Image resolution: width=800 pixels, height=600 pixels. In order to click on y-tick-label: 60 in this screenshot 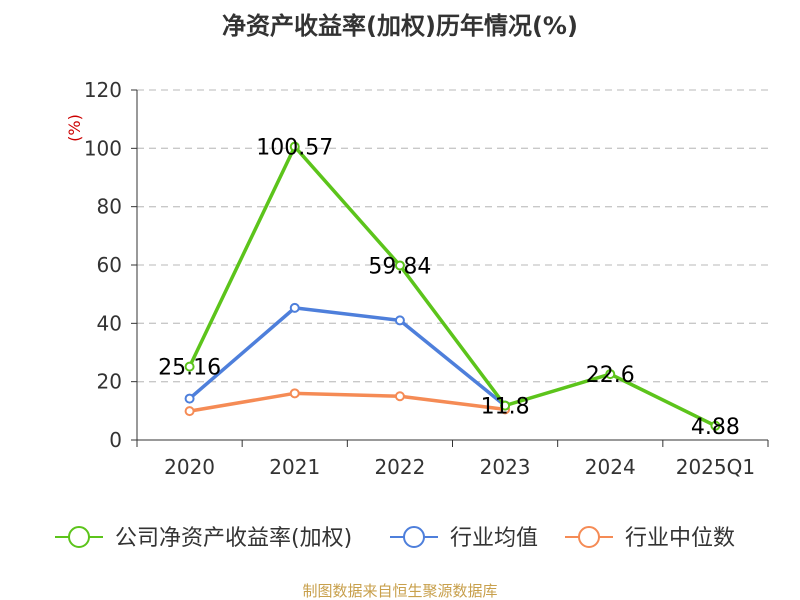, I will do `click(109, 265)`.